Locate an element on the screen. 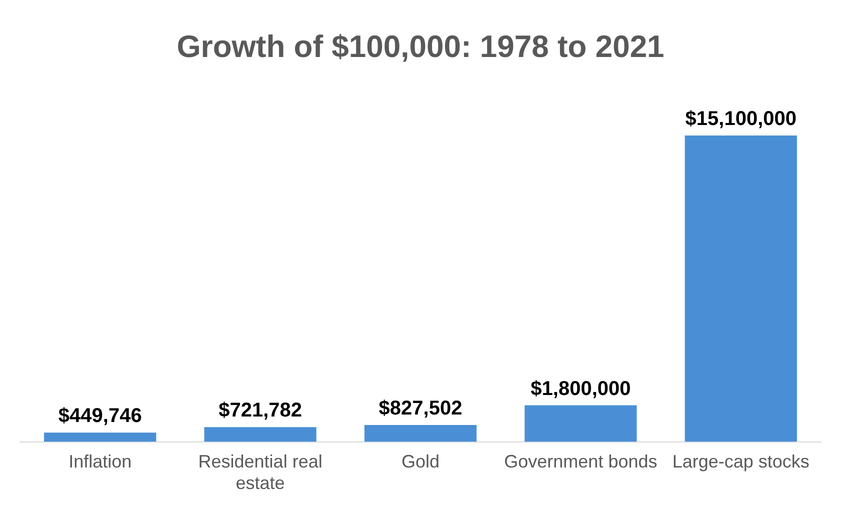 The height and width of the screenshot is (510, 841). data-label: $827,502 is located at coordinates (420, 409).